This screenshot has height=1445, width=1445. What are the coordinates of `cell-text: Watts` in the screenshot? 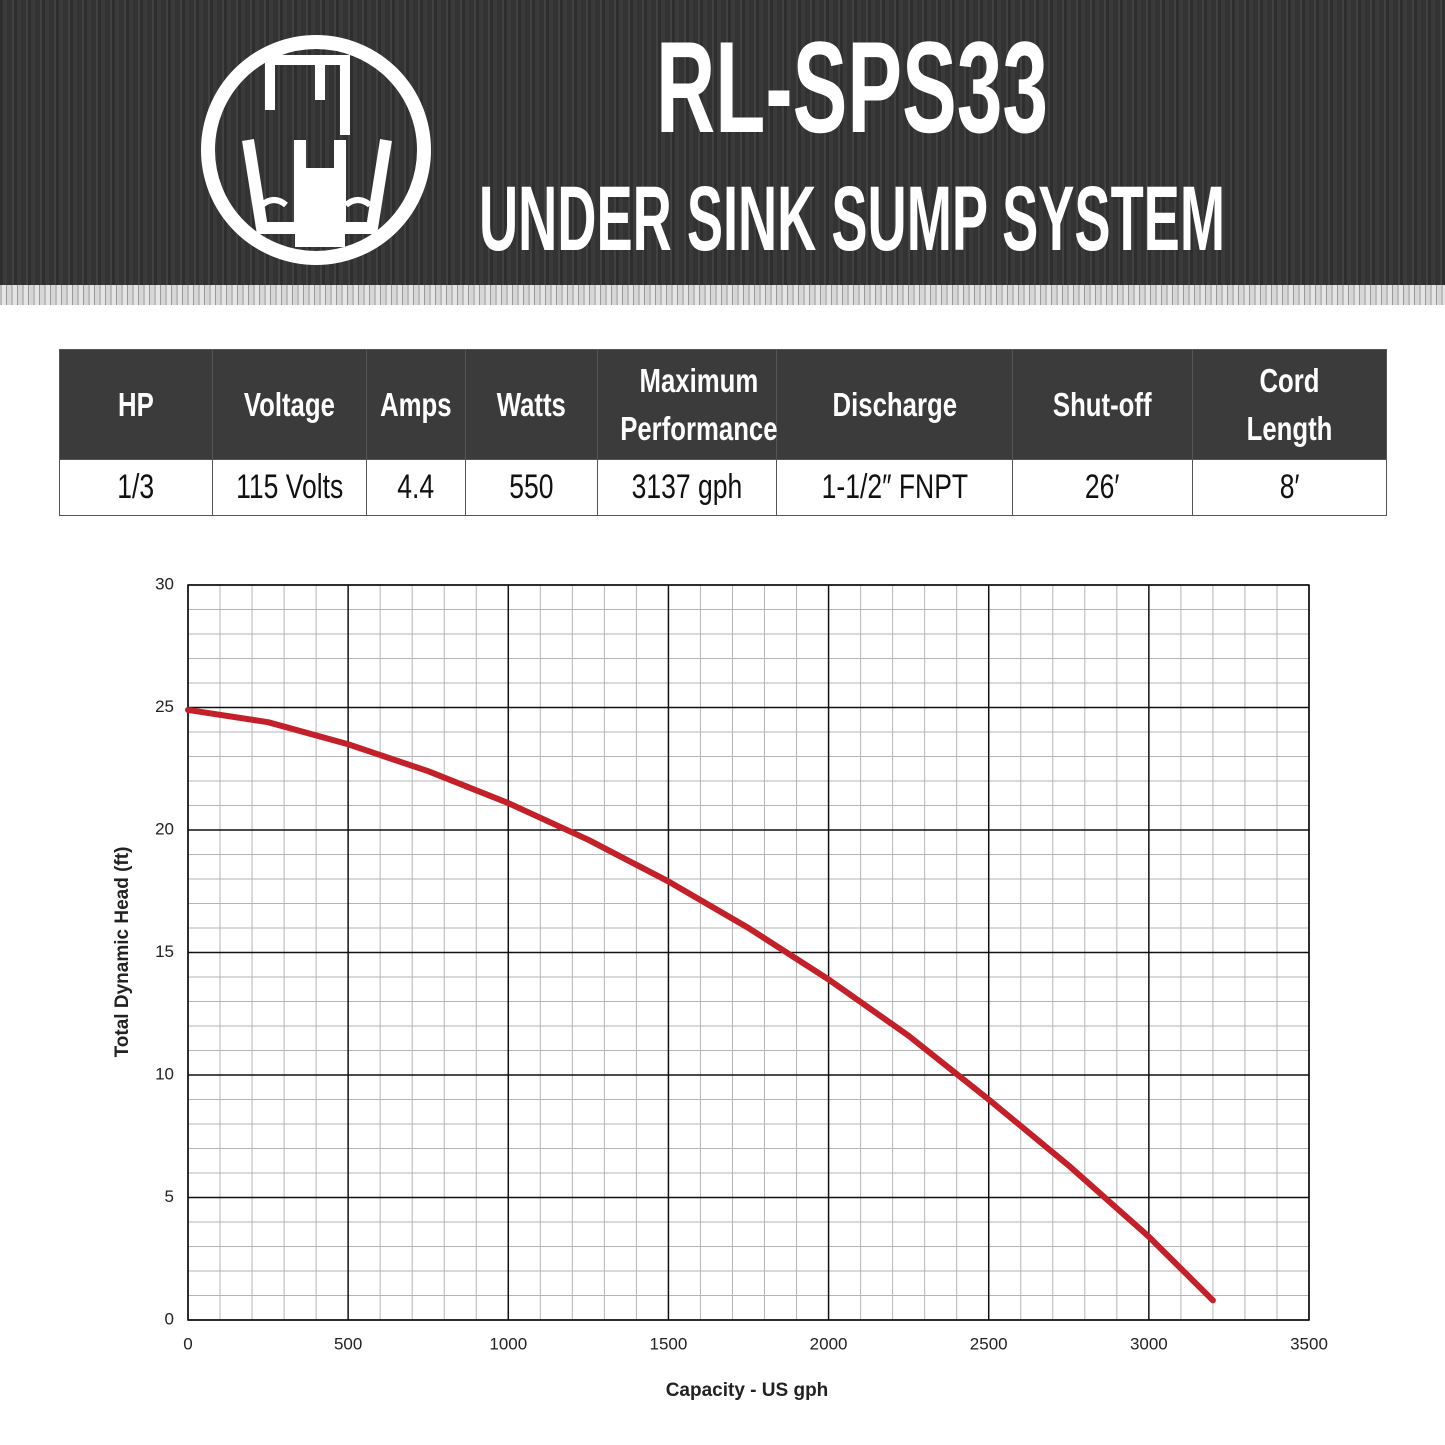 It's located at (531, 404).